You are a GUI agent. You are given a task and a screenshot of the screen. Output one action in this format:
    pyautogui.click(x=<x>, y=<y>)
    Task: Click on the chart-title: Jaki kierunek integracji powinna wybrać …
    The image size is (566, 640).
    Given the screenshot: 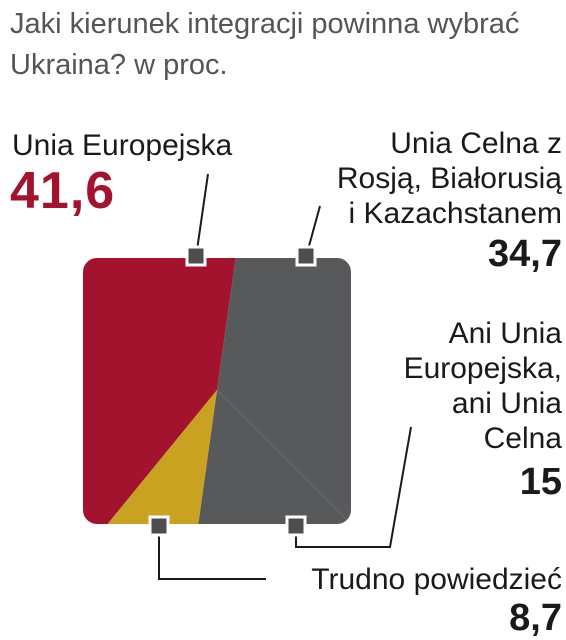 What is the action you would take?
    pyautogui.click(x=265, y=44)
    